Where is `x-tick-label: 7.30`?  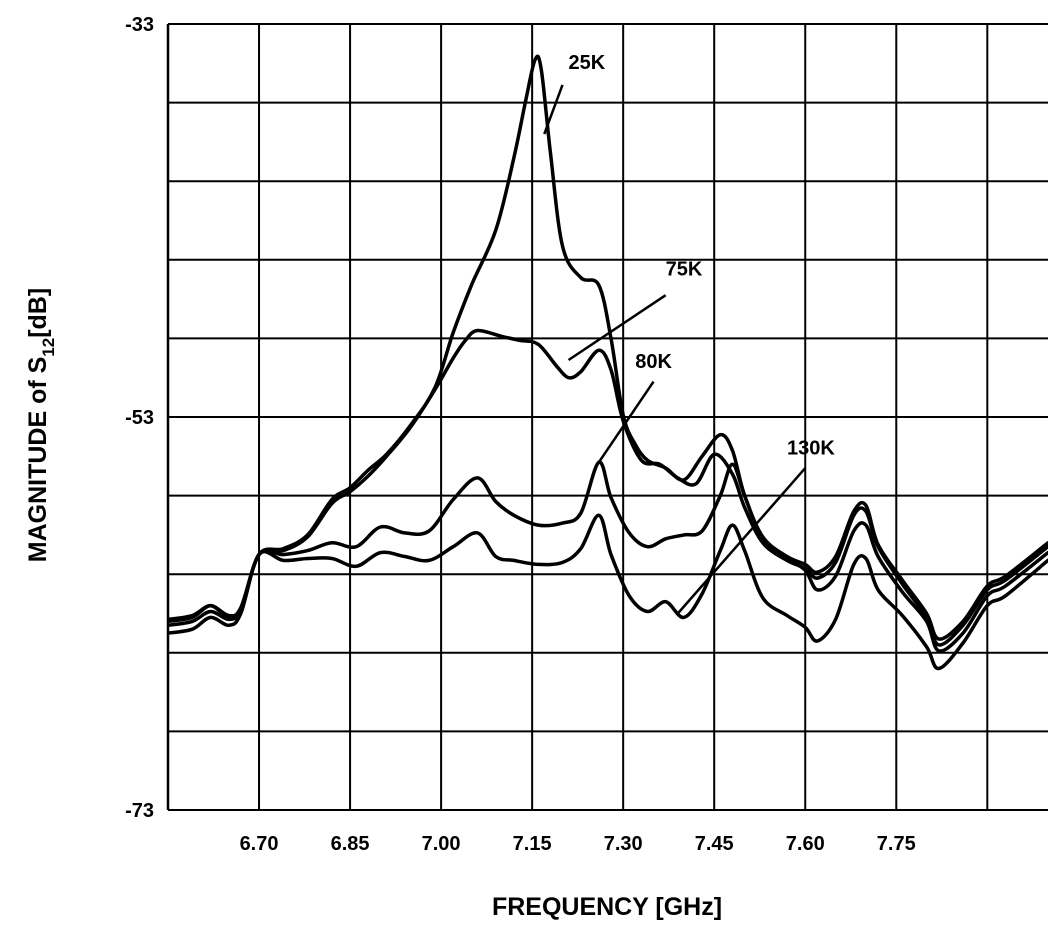
x-tick-label: 7.30 is located at coordinates (623, 844).